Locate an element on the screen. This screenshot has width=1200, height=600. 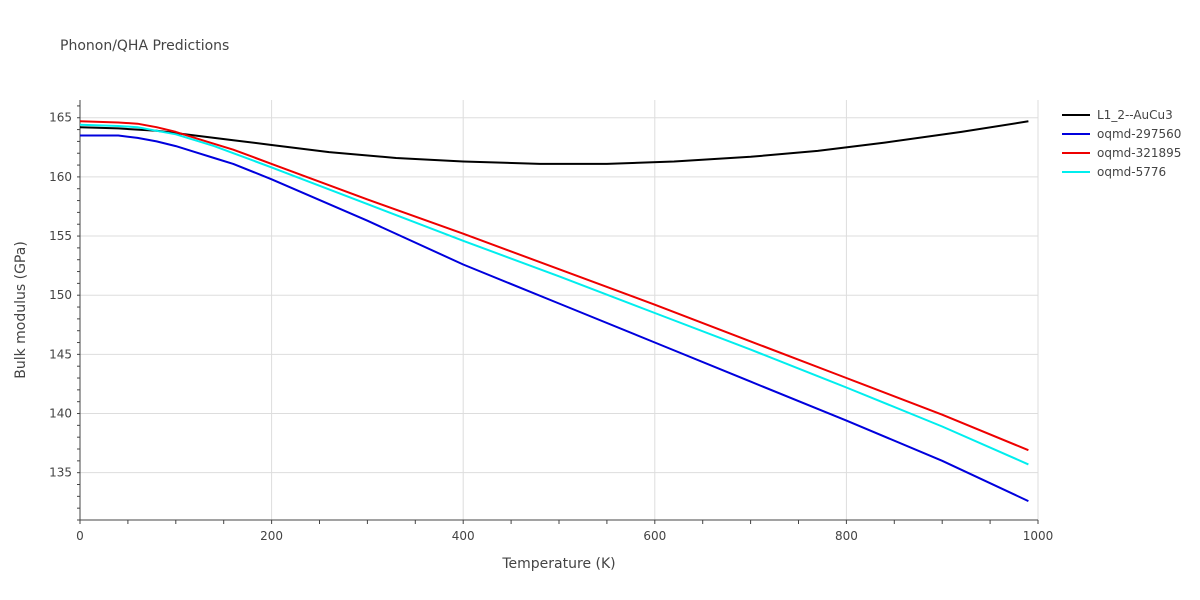
legend-item: oqmd-5776 is located at coordinates (1114, 172).